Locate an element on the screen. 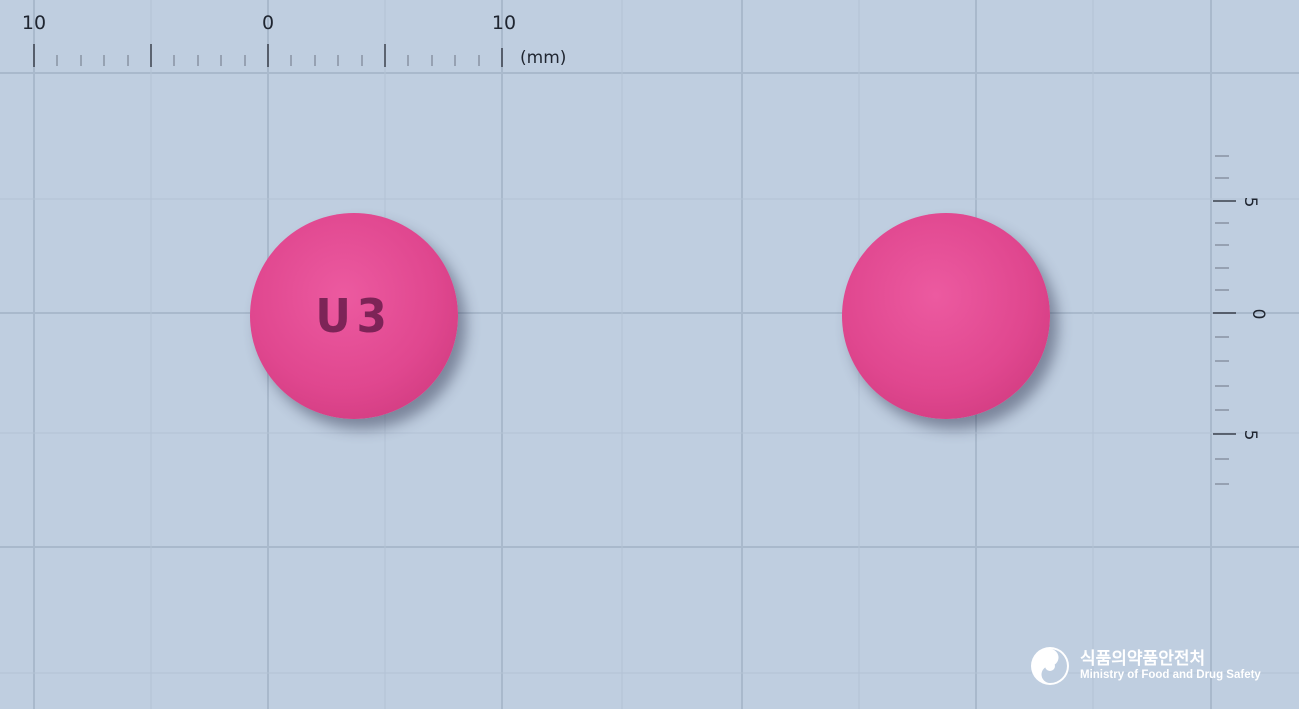 The width and height of the screenshot is (1299, 709). top-ruler-unit: (mm) is located at coordinates (543, 58).